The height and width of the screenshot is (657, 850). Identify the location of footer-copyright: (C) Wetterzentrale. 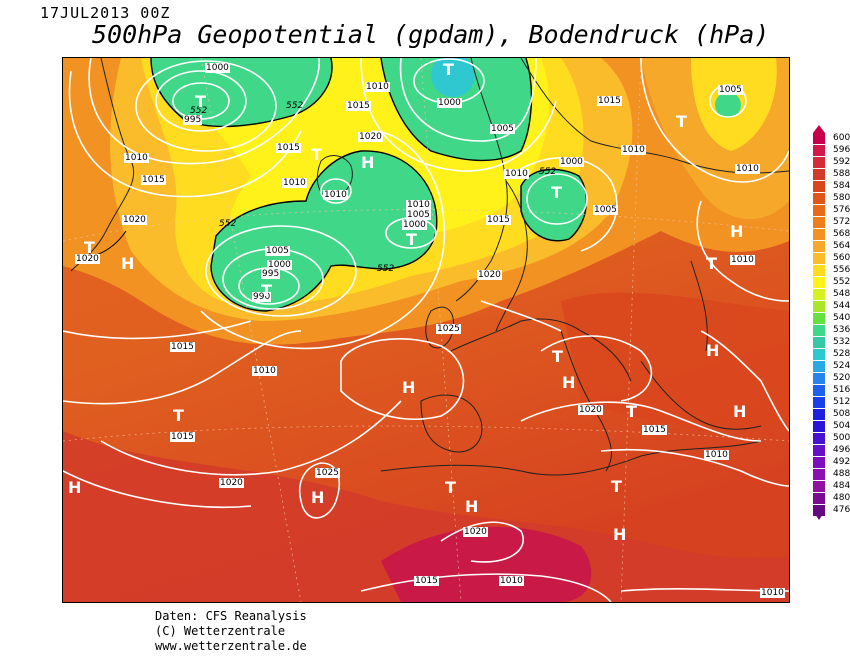
(220, 631).